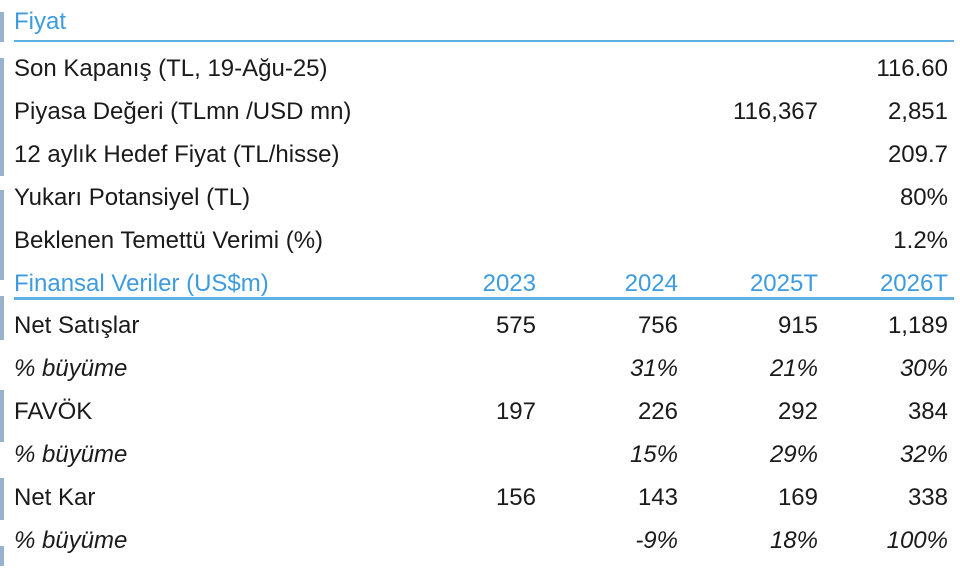  I want to click on row-label: FAVÖK, so click(53, 411).